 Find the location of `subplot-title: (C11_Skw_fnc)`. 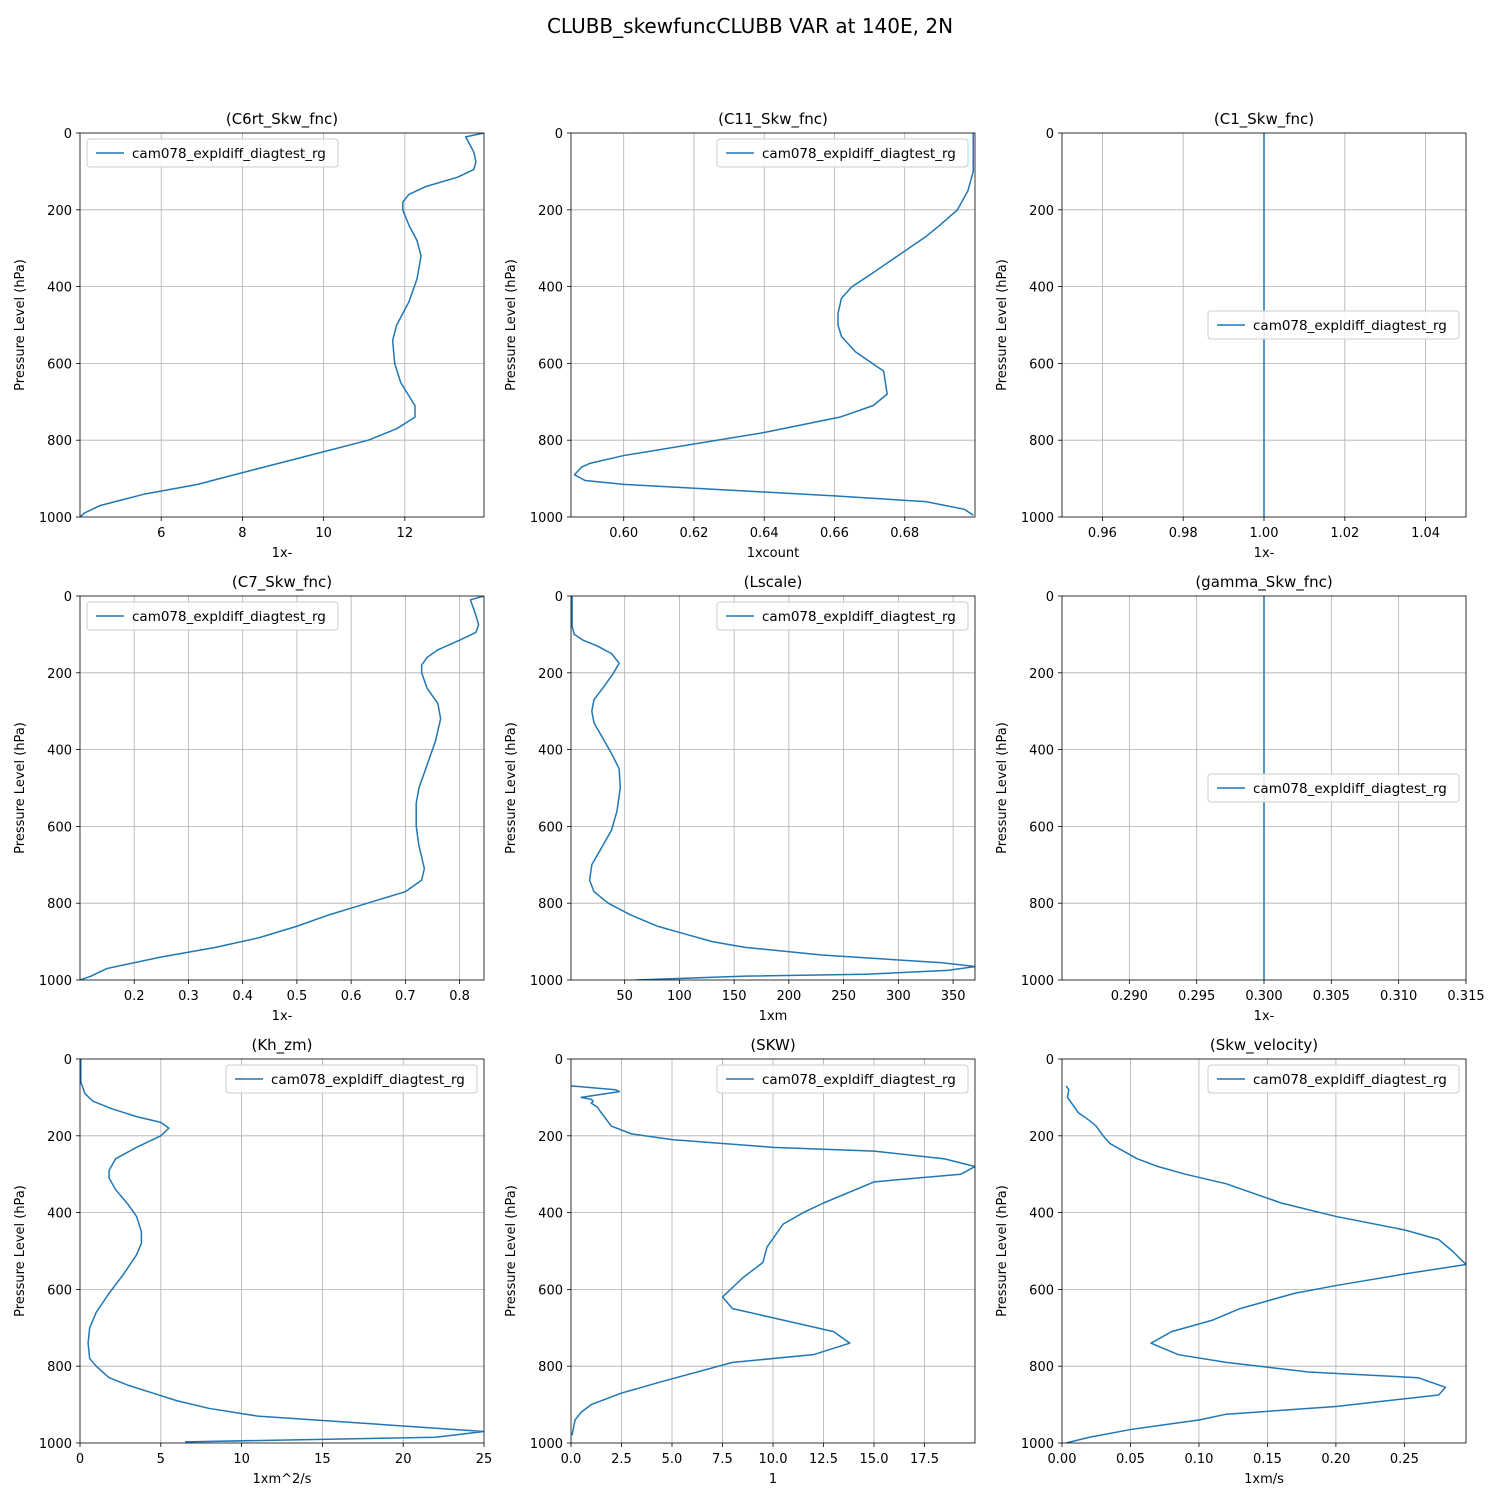

subplot-title: (C11_Skw_fnc) is located at coordinates (773, 119).